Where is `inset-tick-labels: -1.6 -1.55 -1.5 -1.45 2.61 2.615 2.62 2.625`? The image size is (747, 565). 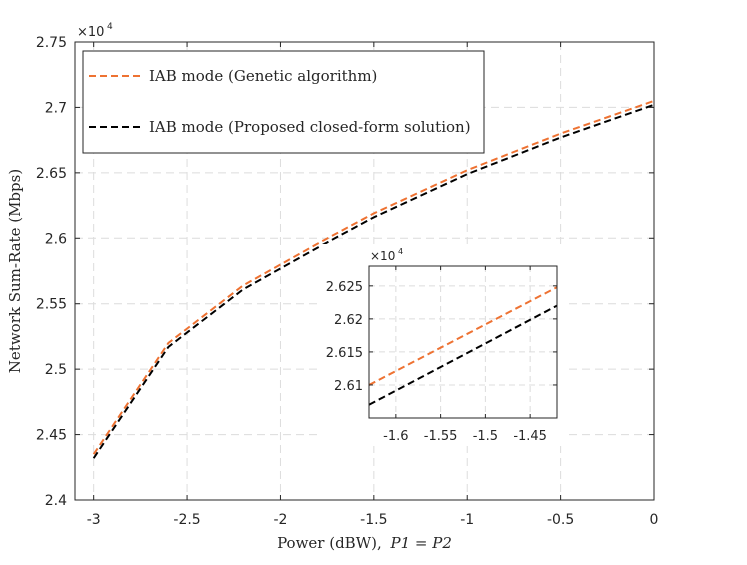
inset-tick-labels: -1.6 -1.55 -1.5 -1.45 2.61 2.615 2.62 2.625 is located at coordinates (436, 362).